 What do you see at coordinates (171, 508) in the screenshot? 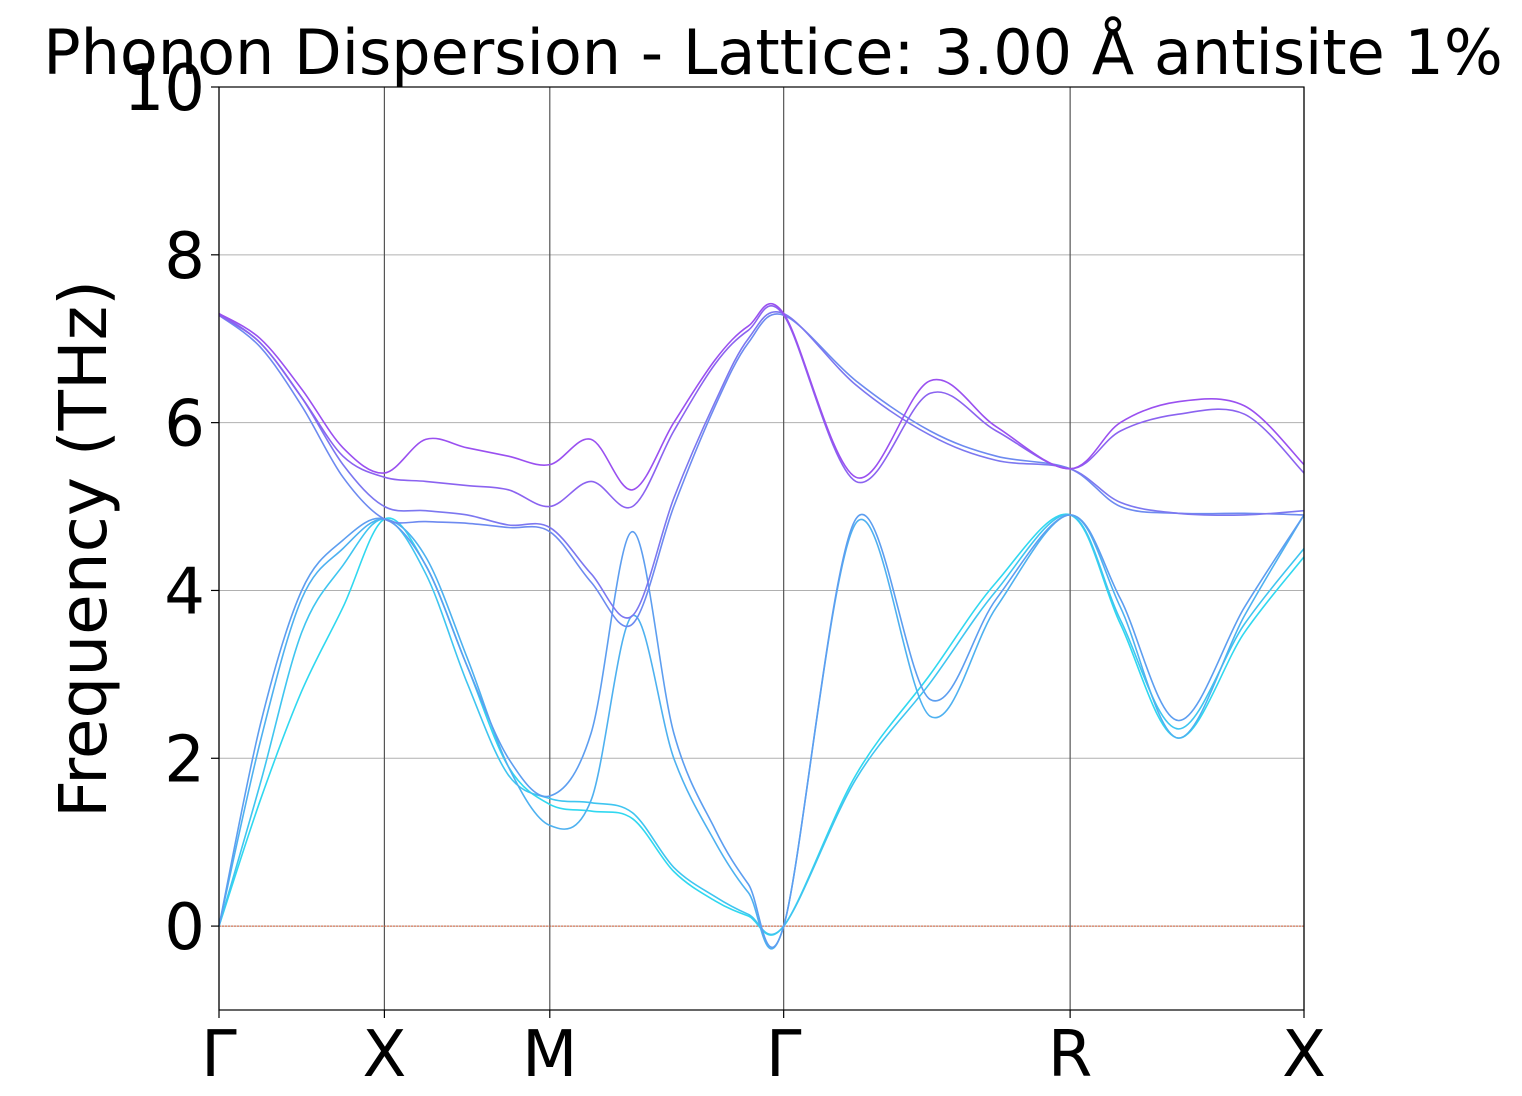
I see `y-ticks: 0 2 4 6 8 10` at bounding box center [171, 508].